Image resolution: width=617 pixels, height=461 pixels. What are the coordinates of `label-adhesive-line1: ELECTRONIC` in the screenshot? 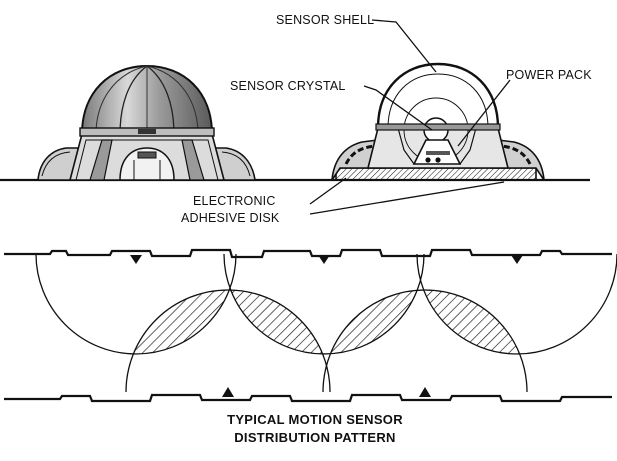 It's located at (234, 201).